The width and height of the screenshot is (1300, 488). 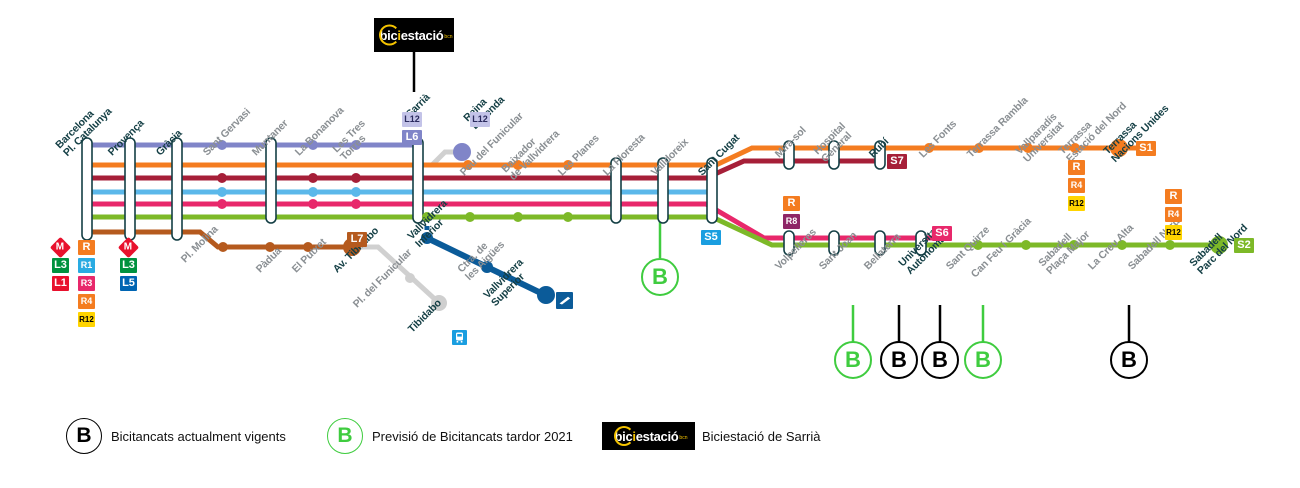 What do you see at coordinates (389, 35) in the screenshot?
I see `biciestacio-ring-icon` at bounding box center [389, 35].